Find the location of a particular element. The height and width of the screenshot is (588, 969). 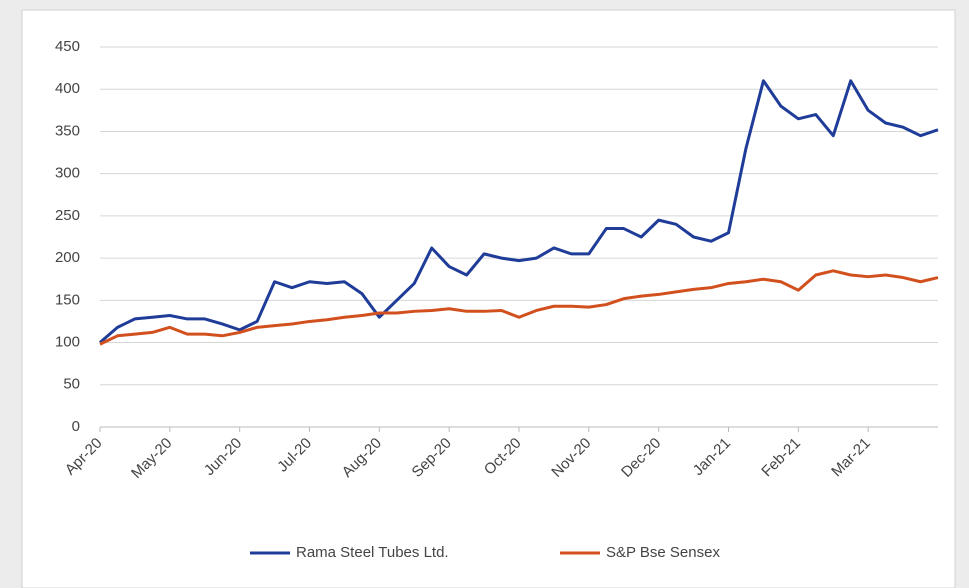

y-tick-label: 300 is located at coordinates (67, 173).